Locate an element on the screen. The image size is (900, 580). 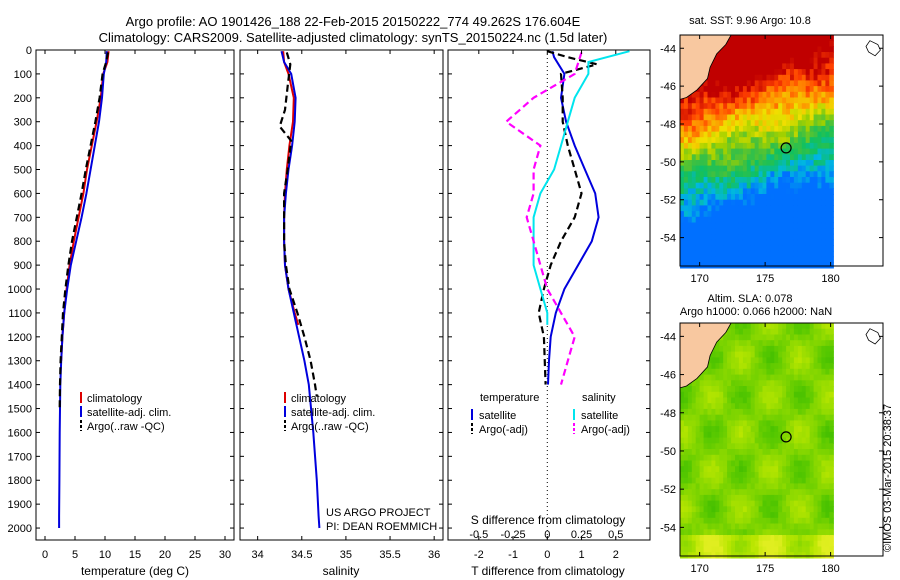
x-tick-label: -2 is located at coordinates (479, 555).